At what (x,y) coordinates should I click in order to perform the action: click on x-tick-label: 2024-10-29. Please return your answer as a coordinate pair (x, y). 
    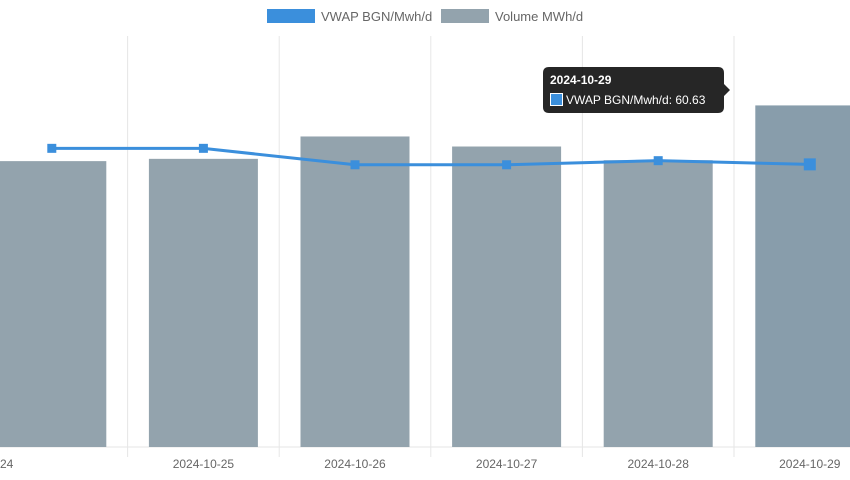
    Looking at the image, I should click on (810, 464).